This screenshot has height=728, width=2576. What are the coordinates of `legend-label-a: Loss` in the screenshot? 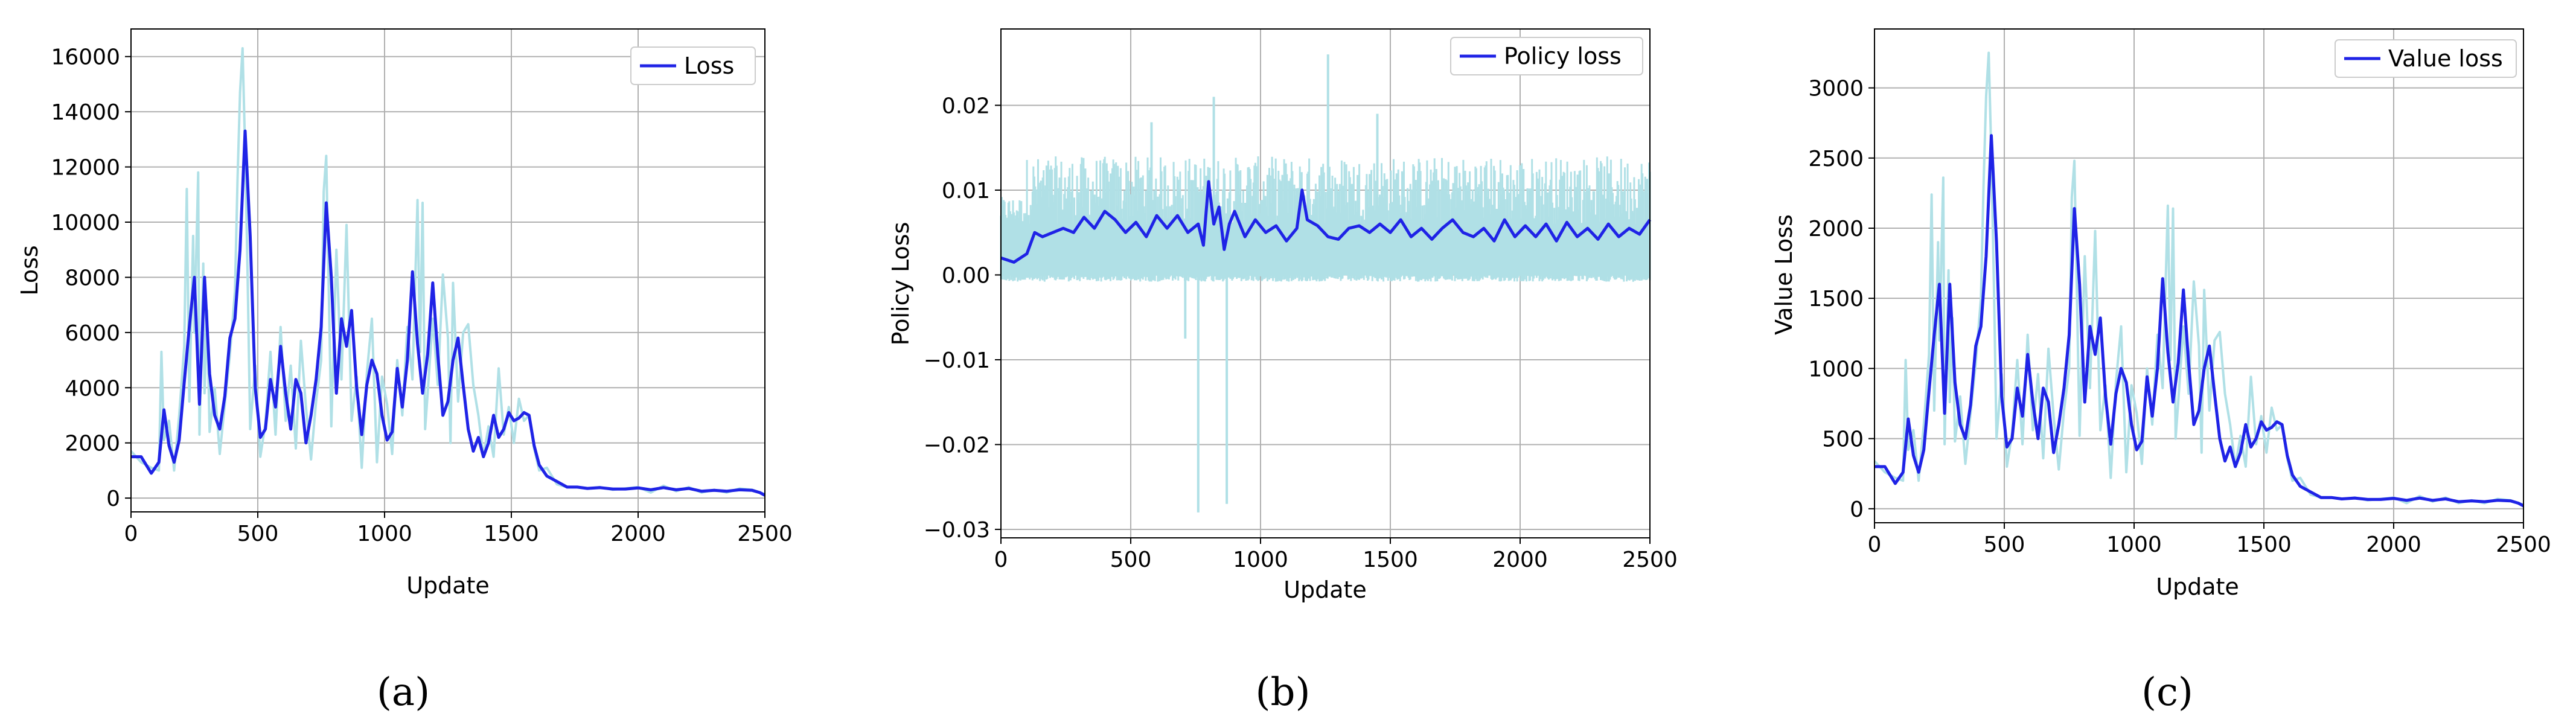 It's located at (709, 66).